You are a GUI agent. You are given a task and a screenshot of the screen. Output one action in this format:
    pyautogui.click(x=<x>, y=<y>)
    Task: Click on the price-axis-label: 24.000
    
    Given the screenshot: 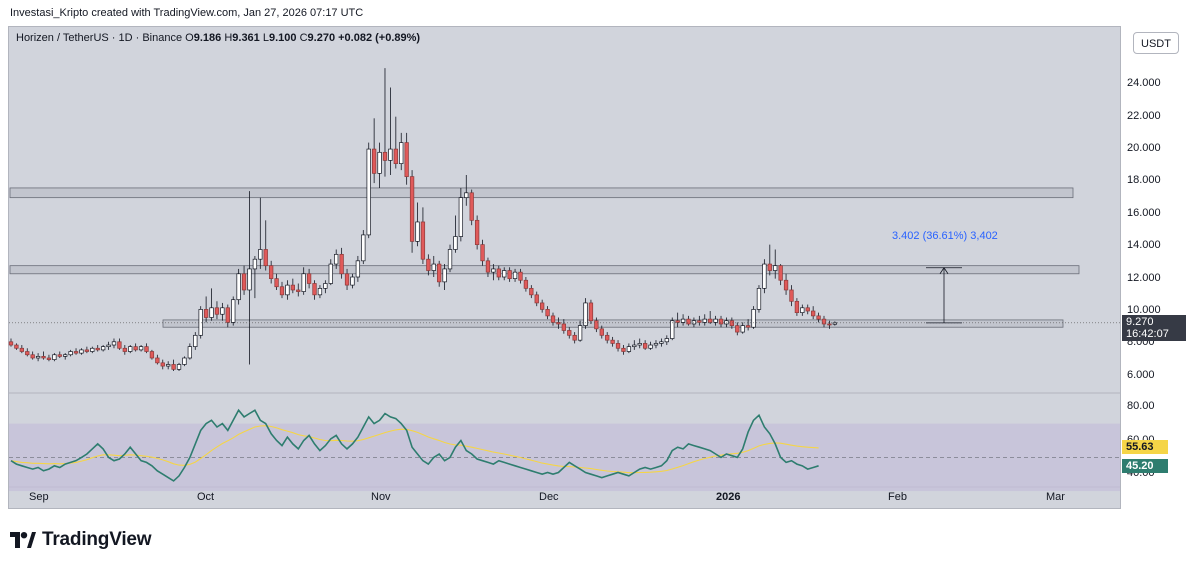 What is the action you would take?
    pyautogui.click(x=1144, y=83)
    